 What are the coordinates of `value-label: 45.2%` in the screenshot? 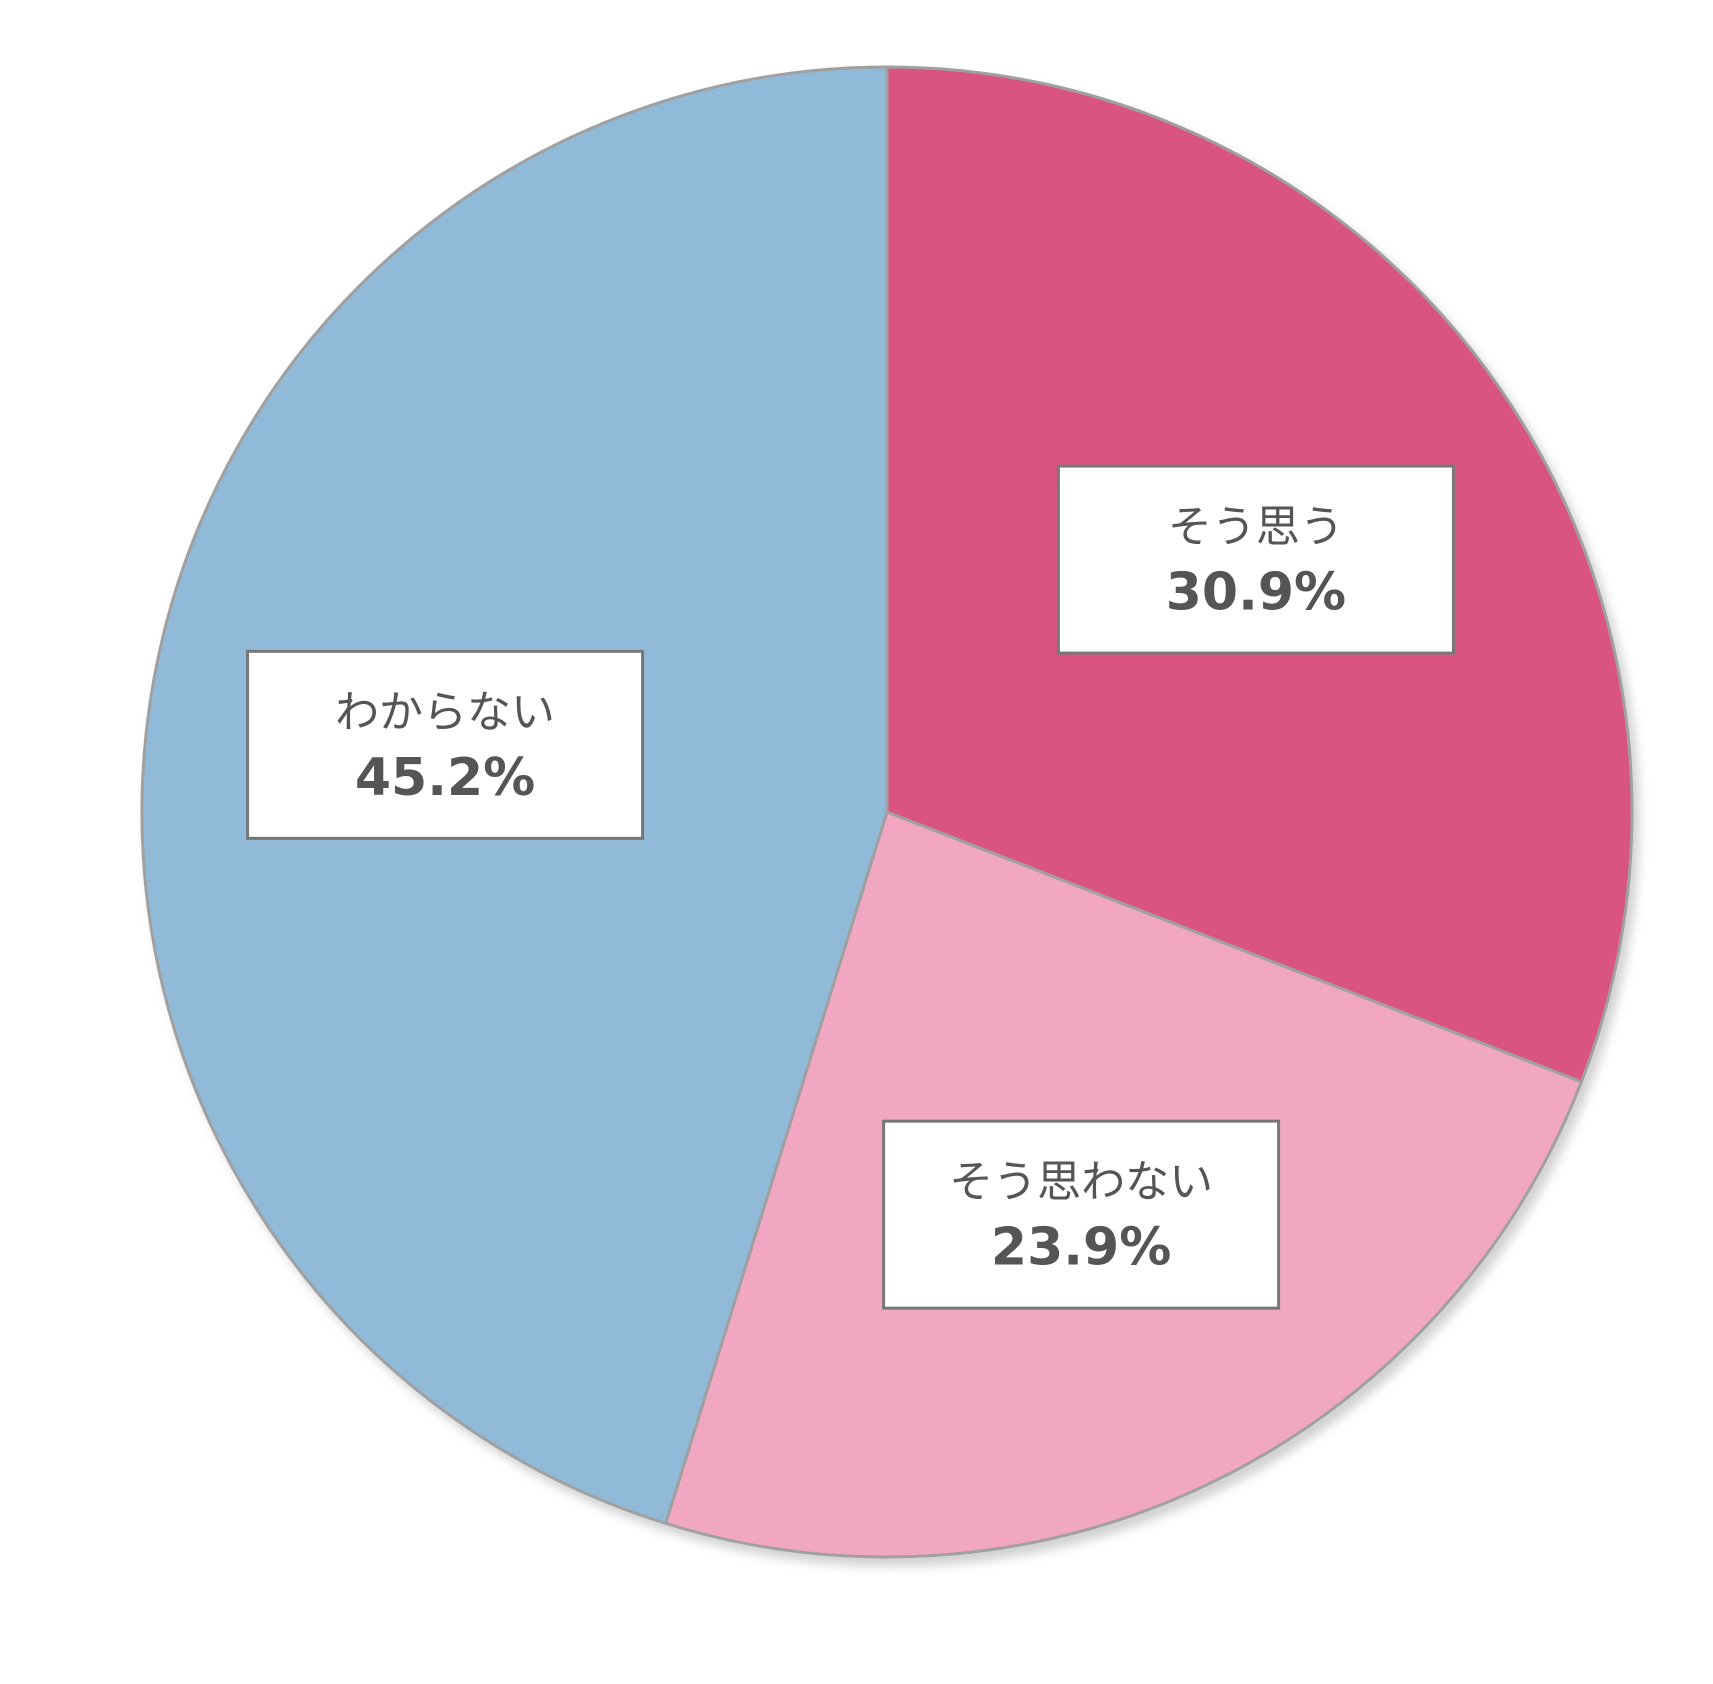 It's located at (445, 778).